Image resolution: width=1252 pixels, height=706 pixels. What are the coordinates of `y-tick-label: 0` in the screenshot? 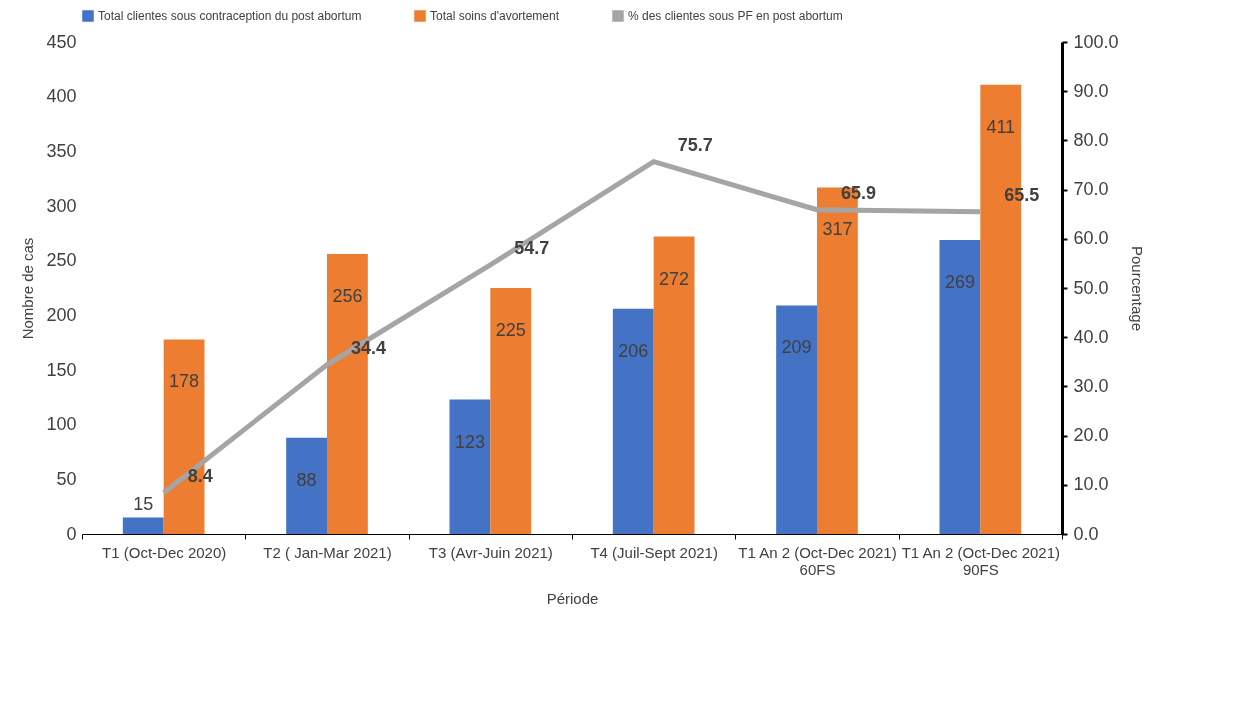 It's located at (71, 533).